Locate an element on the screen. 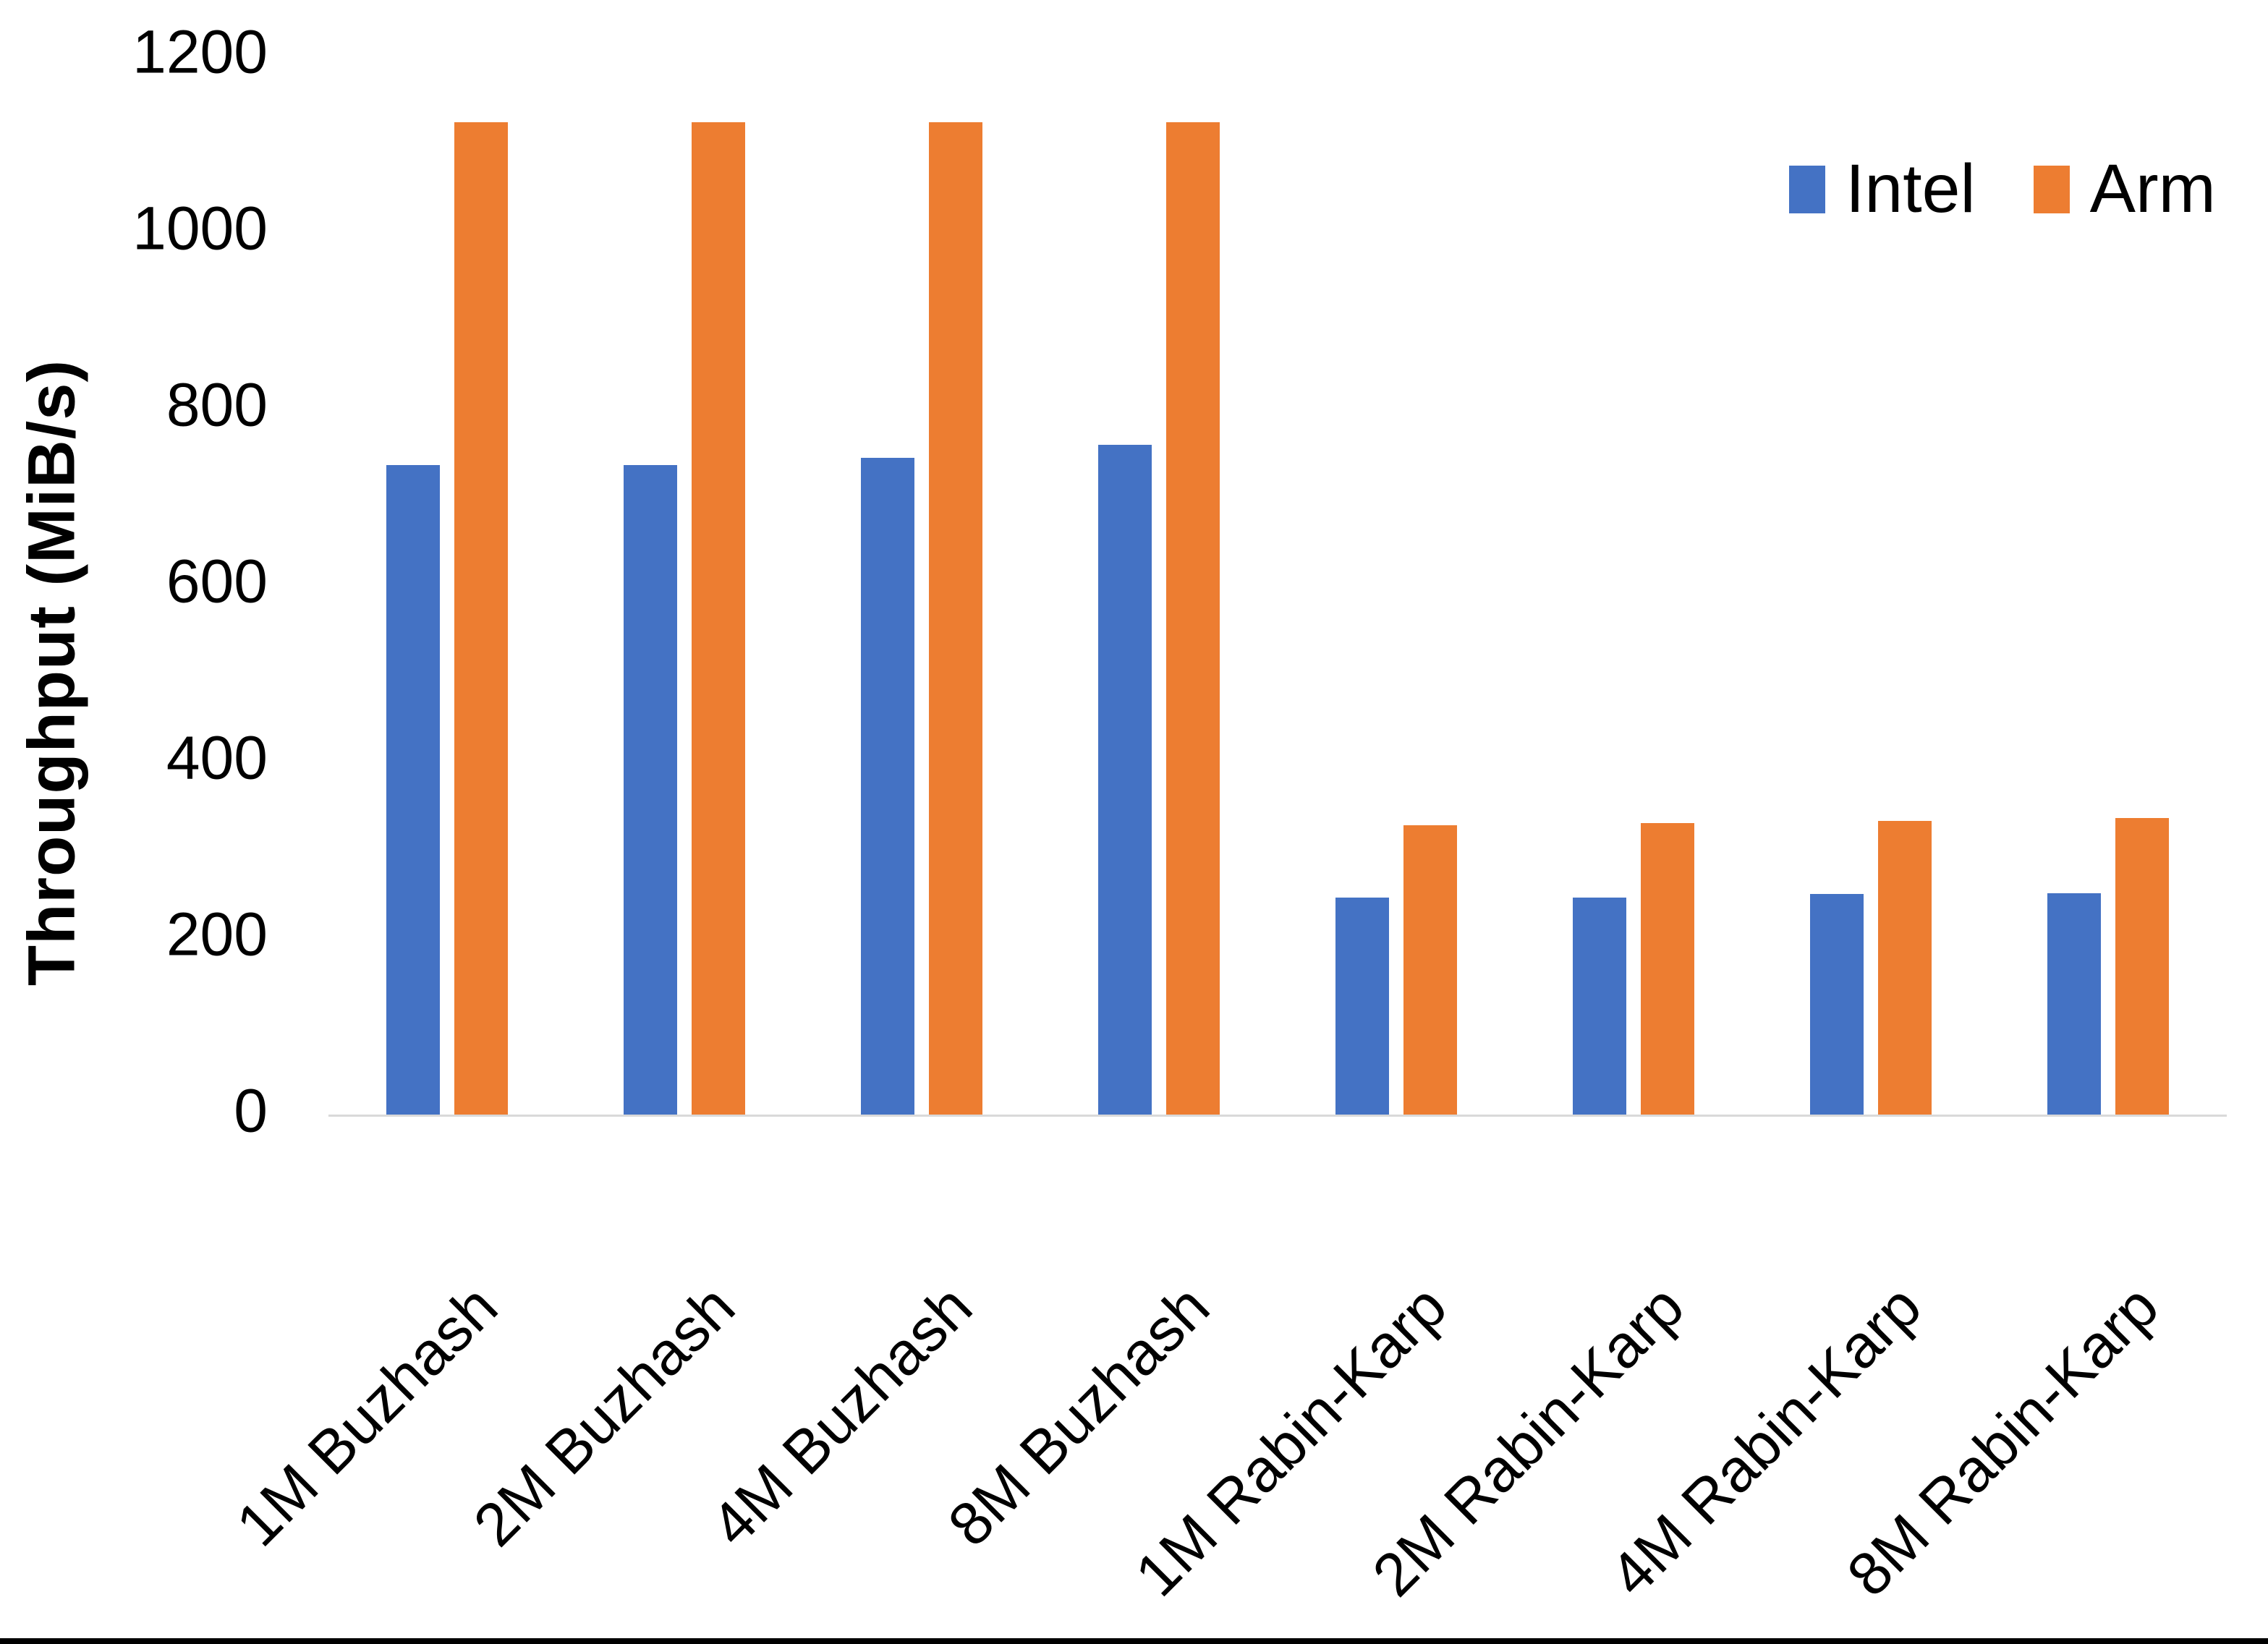  y-tick-label: 1000 is located at coordinates (200, 228).